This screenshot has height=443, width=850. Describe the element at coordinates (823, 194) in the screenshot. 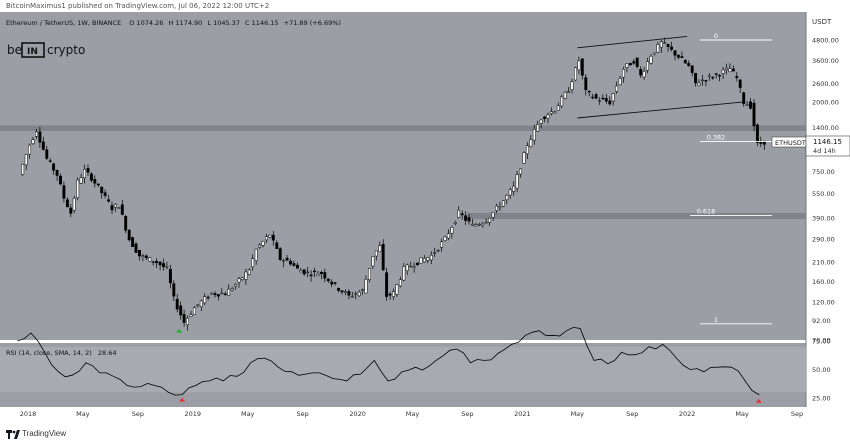

I see `price-tick-label: 550.00` at that location.